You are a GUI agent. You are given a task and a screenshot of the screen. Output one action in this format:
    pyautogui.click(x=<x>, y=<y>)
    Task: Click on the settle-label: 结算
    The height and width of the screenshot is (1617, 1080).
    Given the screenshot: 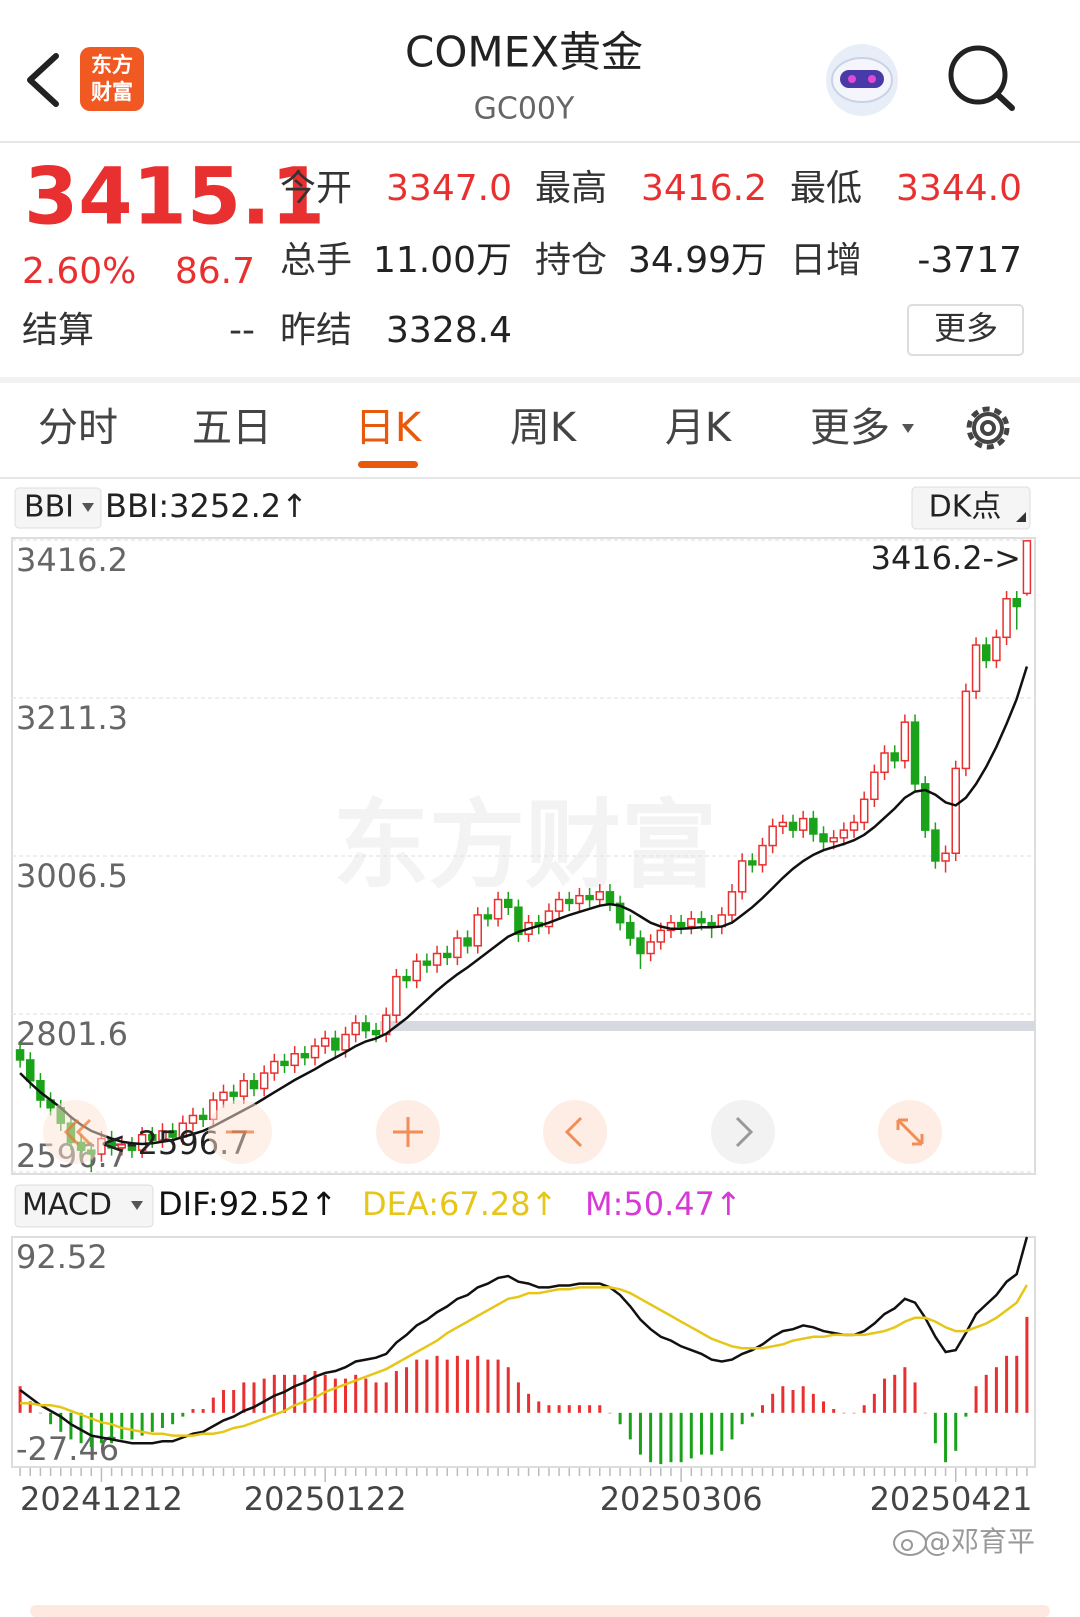 What is the action you would take?
    pyautogui.click(x=58, y=330)
    